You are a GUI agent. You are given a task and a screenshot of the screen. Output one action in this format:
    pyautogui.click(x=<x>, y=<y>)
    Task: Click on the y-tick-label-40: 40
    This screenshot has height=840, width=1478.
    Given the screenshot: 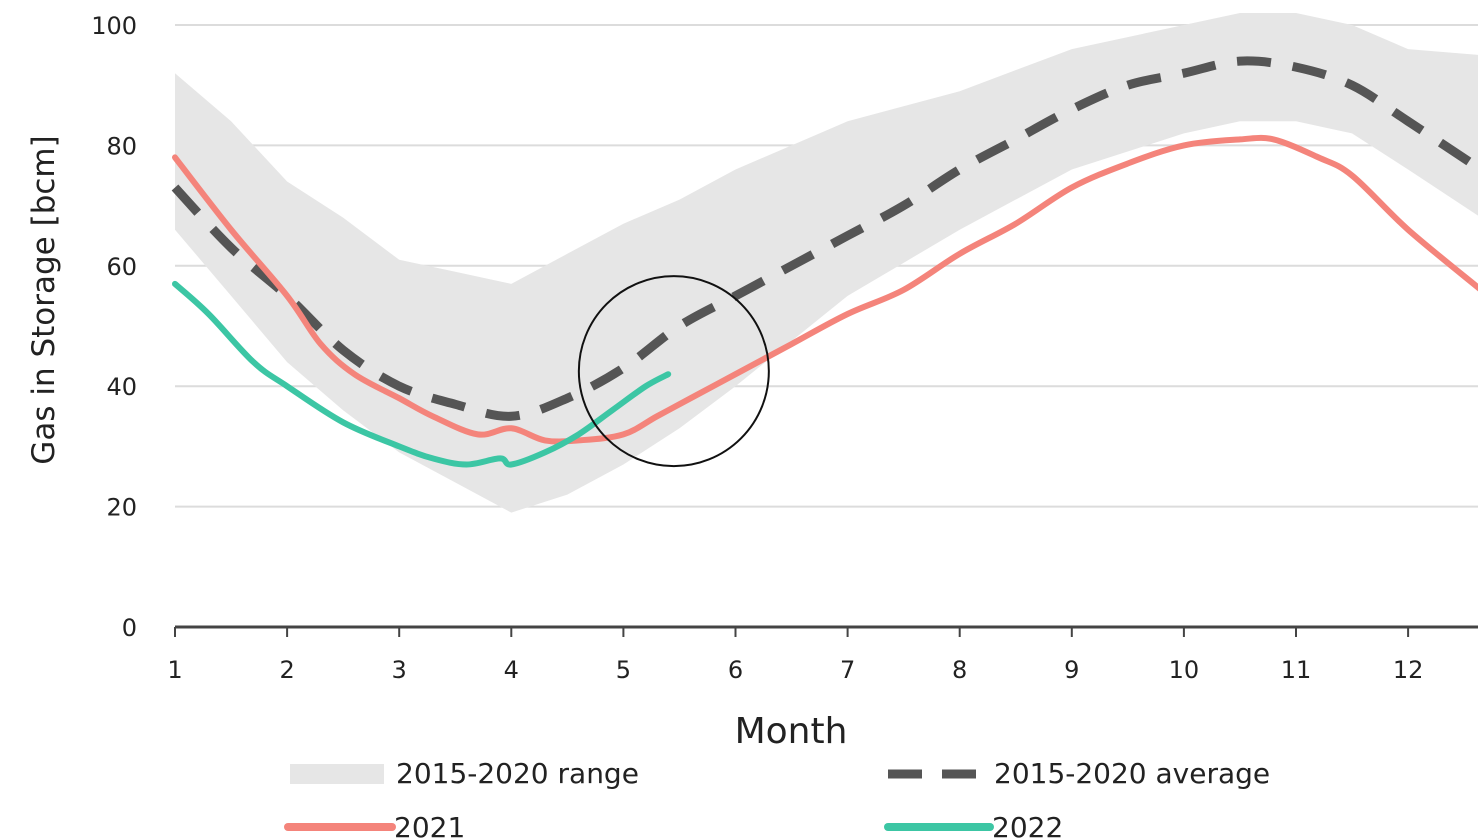 What is the action you would take?
    pyautogui.click(x=121, y=387)
    